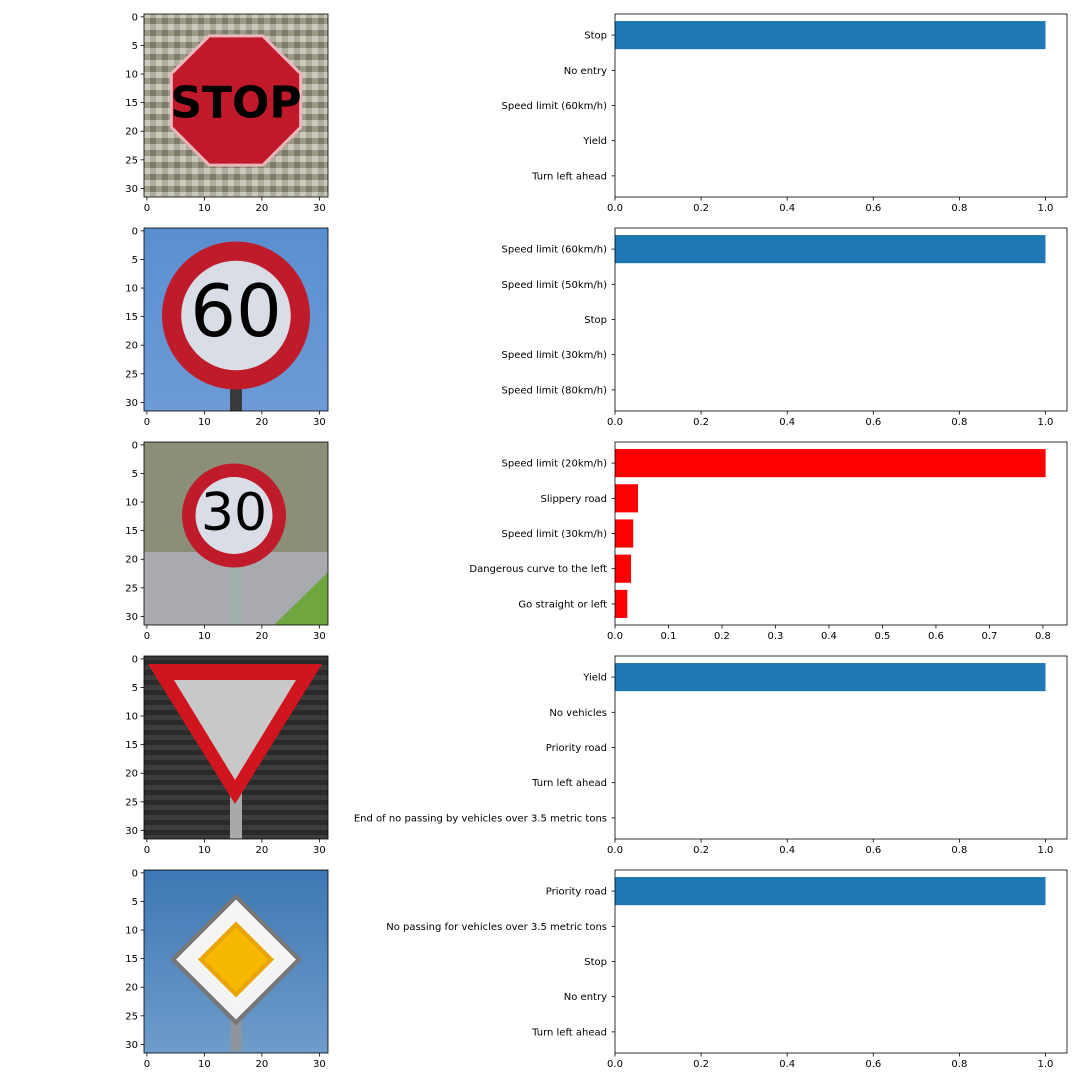  I want to click on category-label: Dangerous curve to the left, so click(538, 569).